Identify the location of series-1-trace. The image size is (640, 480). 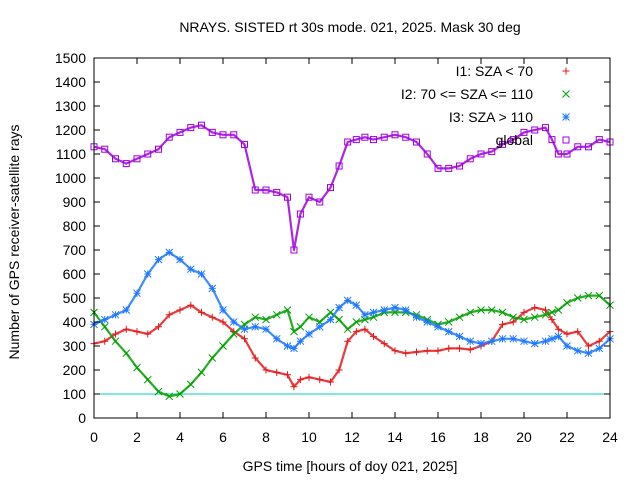
(352, 346).